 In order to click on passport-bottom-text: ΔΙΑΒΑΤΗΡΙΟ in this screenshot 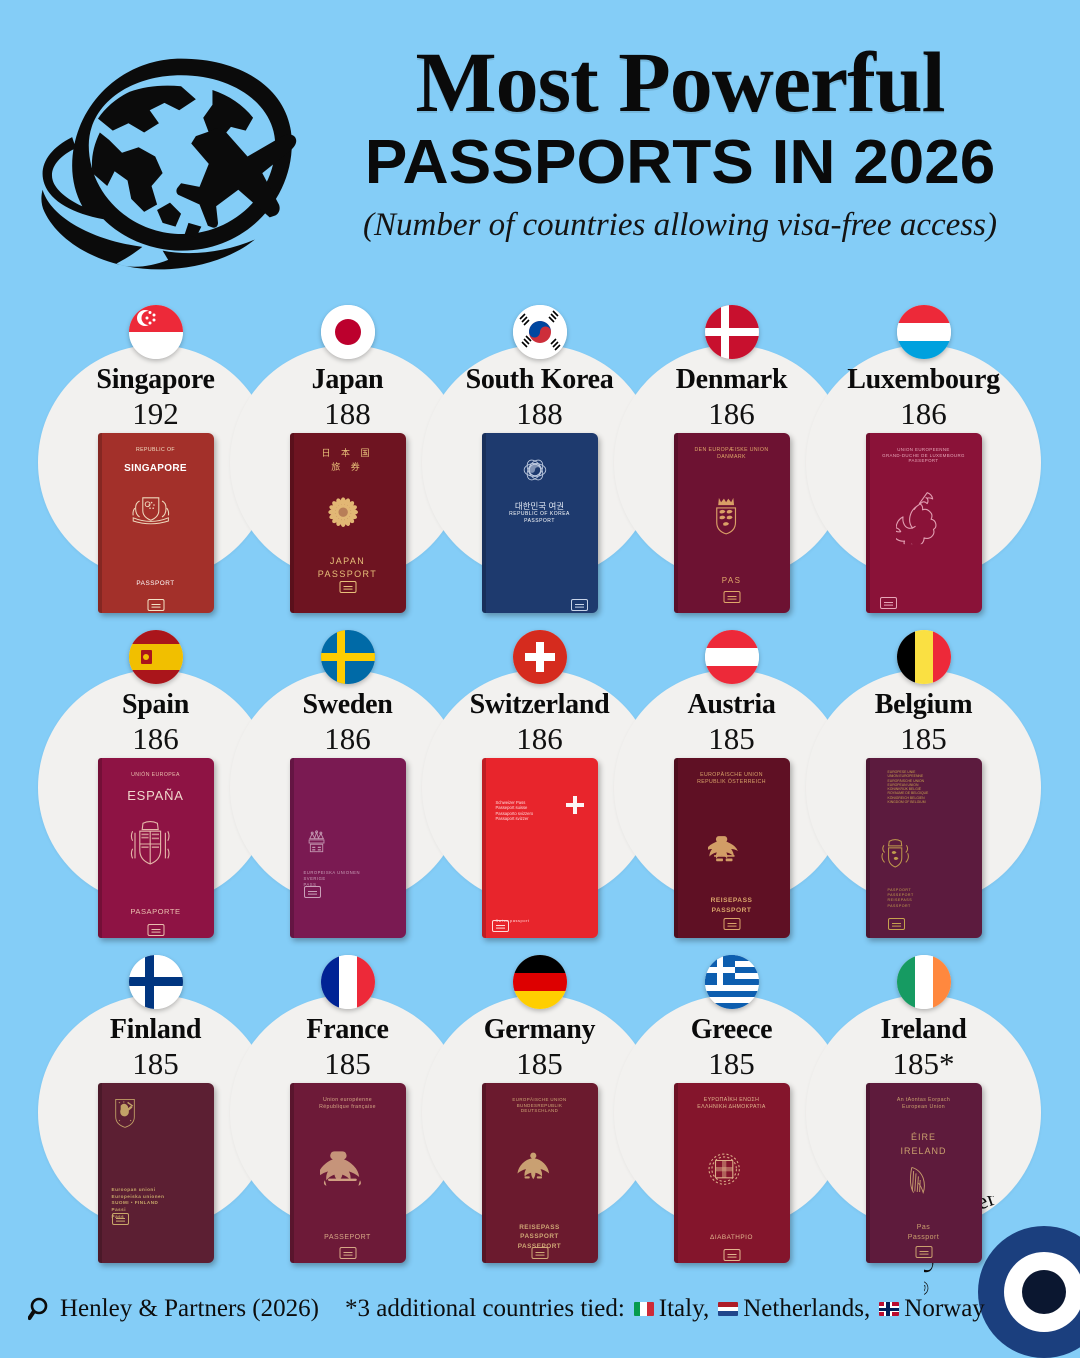, I will do `click(731, 1237)`.